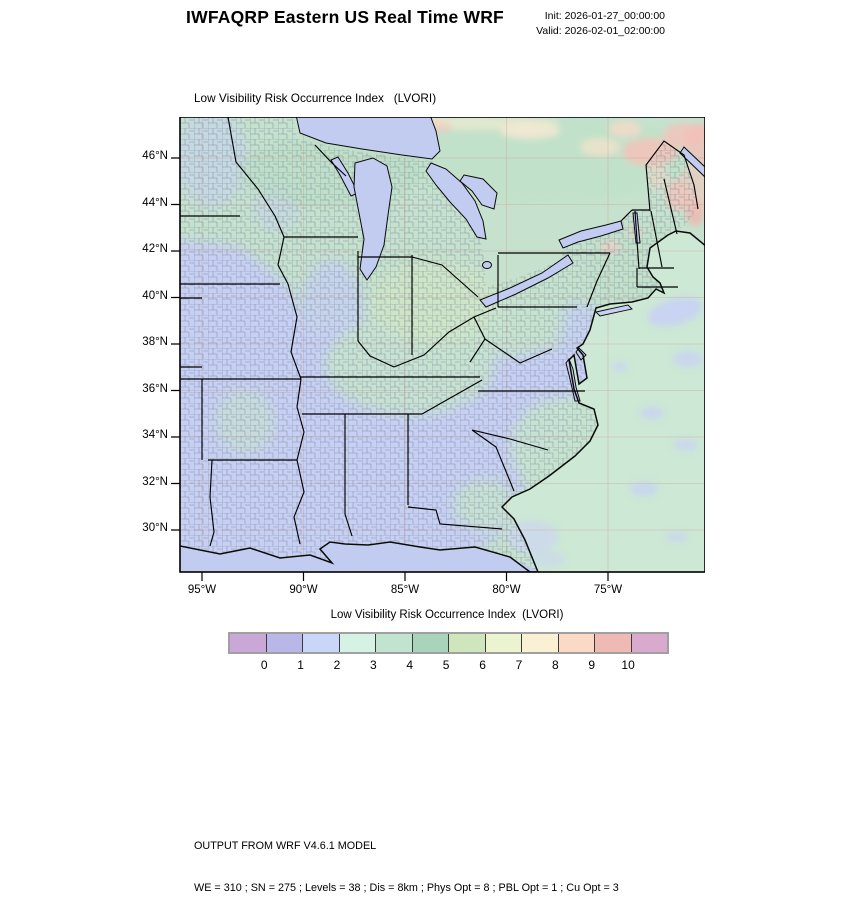  What do you see at coordinates (614, 310) in the screenshot?
I see `long-island` at bounding box center [614, 310].